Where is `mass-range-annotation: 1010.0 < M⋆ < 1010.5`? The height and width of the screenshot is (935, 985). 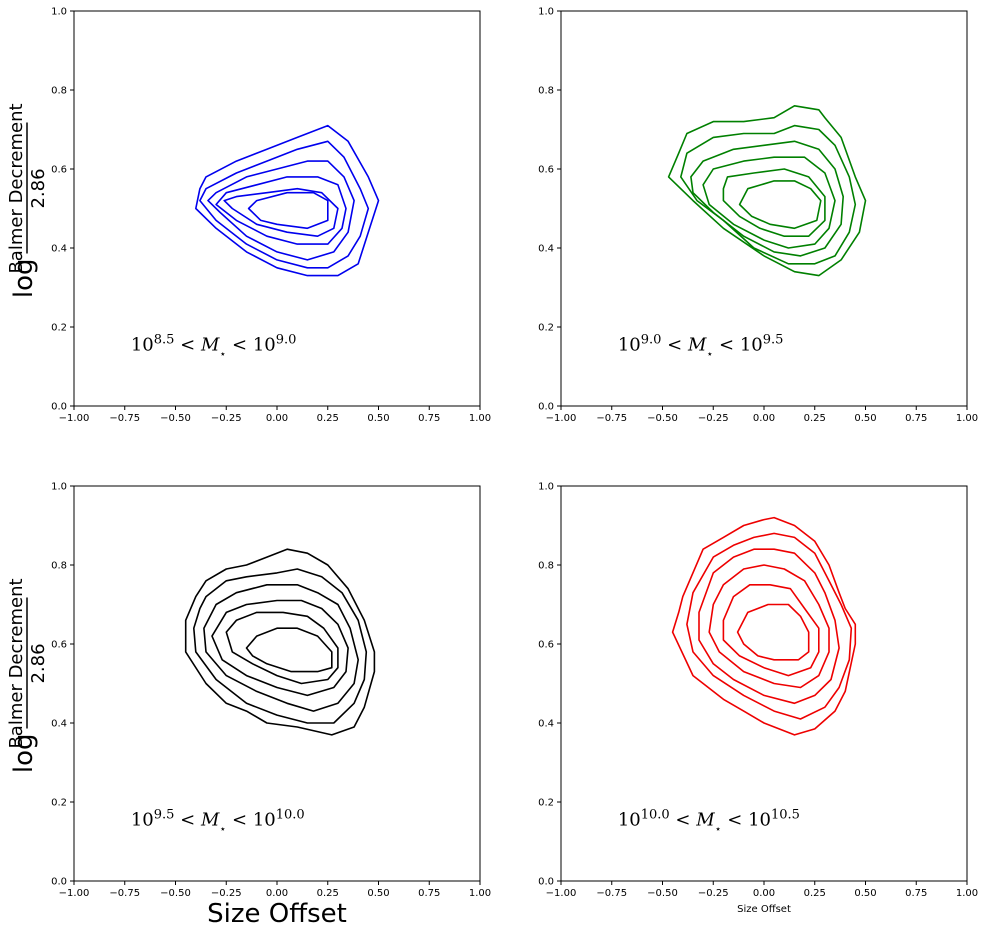
mass-range-annotation: 1010.0 < M⋆ < 1010.5 is located at coordinates (709, 821).